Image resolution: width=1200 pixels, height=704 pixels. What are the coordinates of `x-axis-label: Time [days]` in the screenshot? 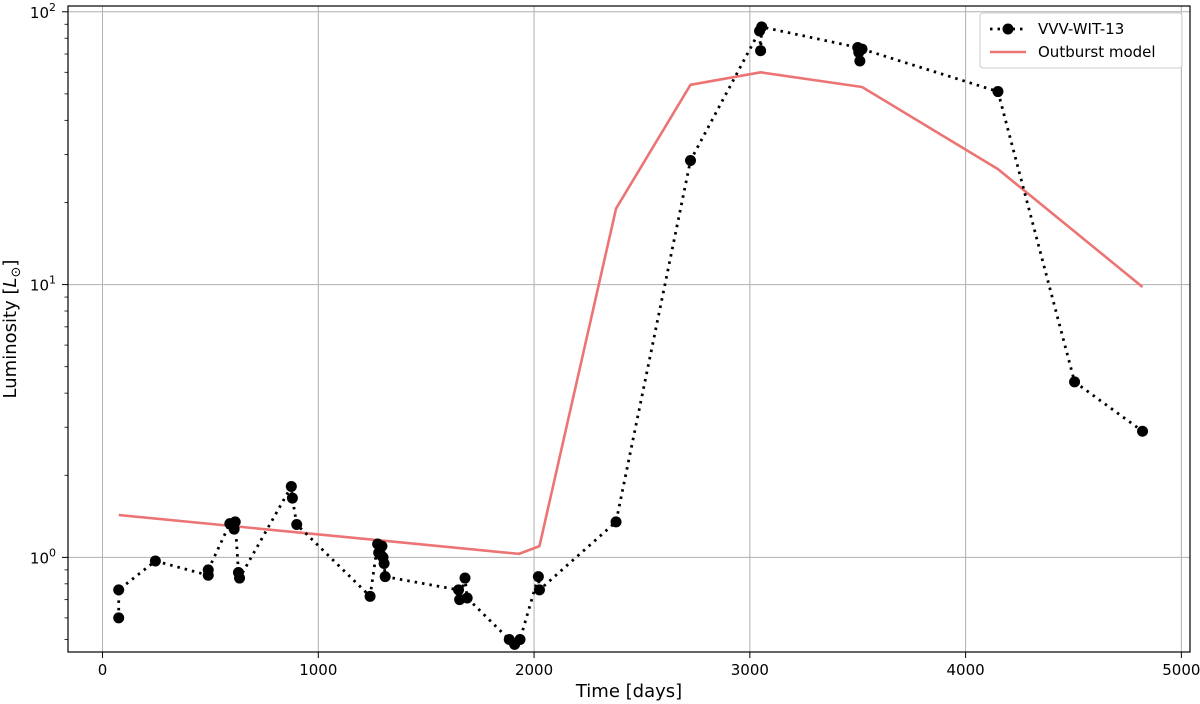 It's located at (628, 691).